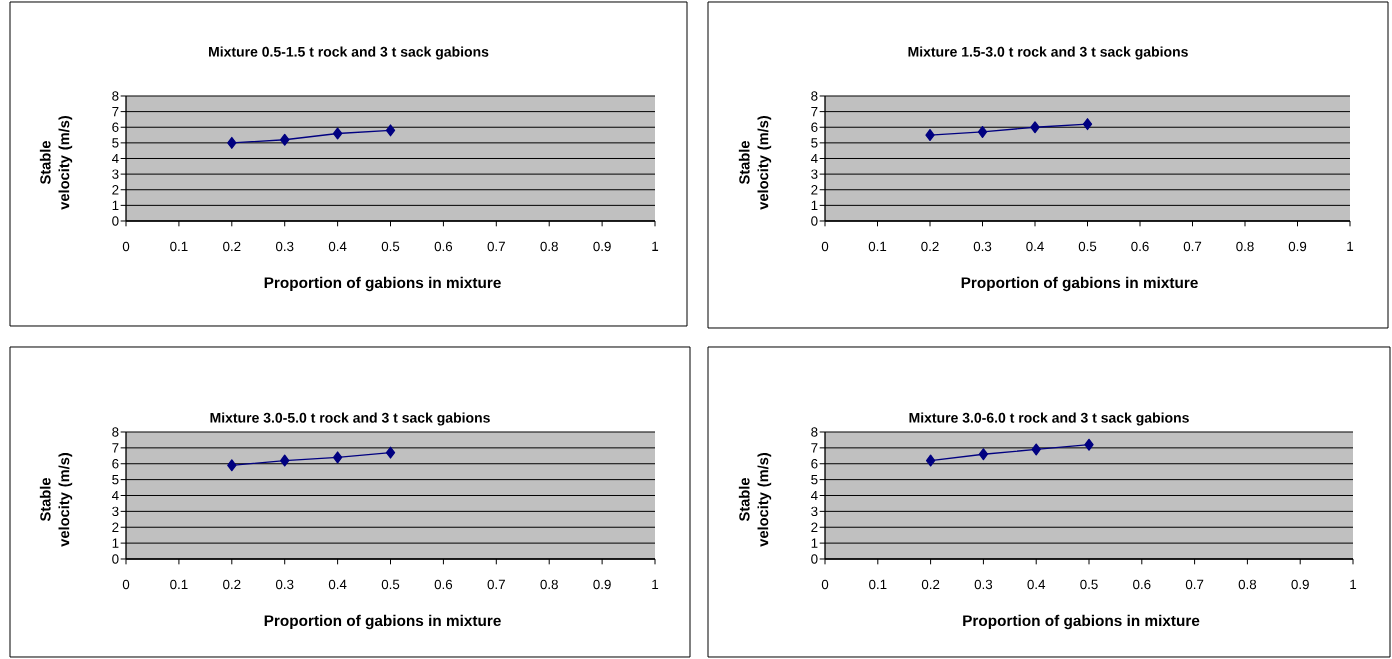 The height and width of the screenshot is (659, 1392). Describe the element at coordinates (1048, 53) in the screenshot. I see `chart-title: Mixture 1.5-3.0 t rock and 3 t sack gabions` at that location.